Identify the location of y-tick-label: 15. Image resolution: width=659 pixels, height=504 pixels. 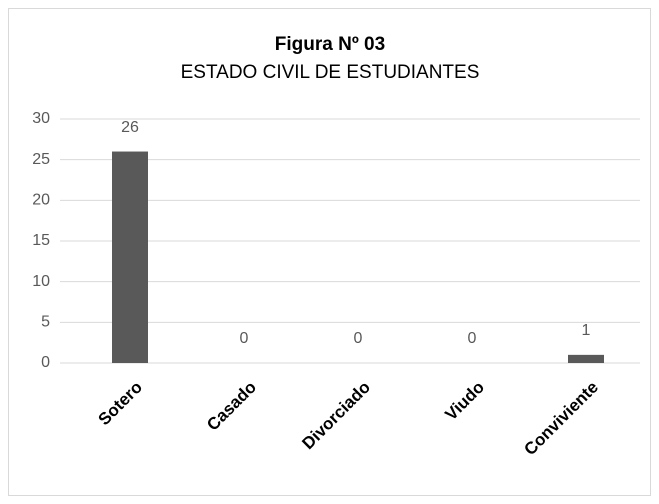
(41, 240).